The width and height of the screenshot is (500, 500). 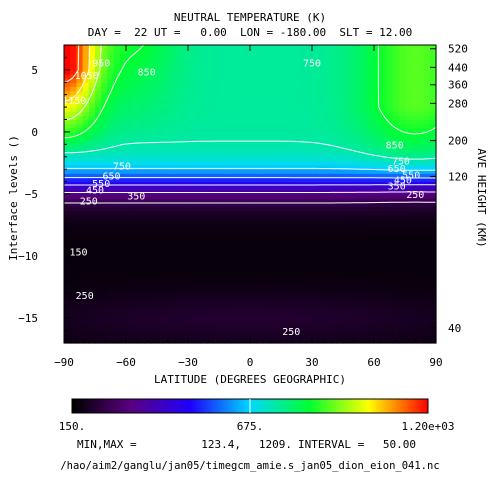 What do you see at coordinates (397, 187) in the screenshot?
I see `contour-label: 350` at bounding box center [397, 187].